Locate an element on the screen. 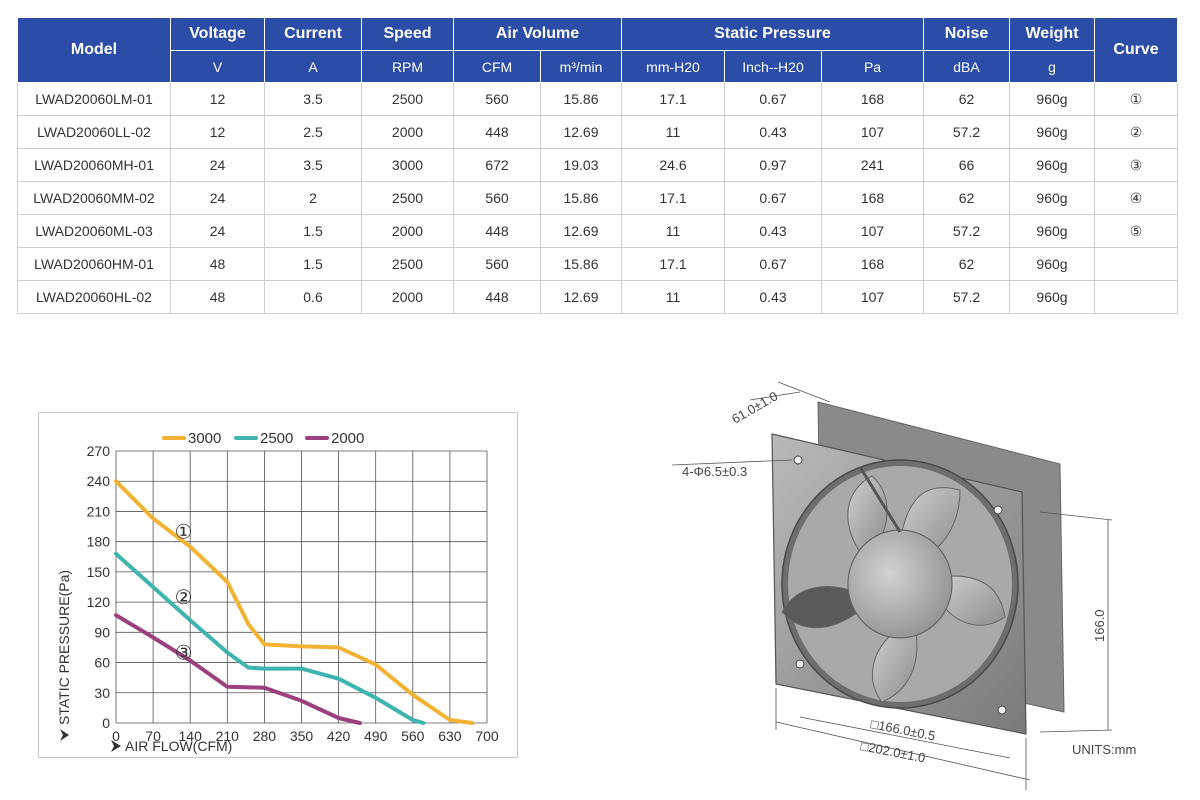  legend-label: 3000 is located at coordinates (204, 438).